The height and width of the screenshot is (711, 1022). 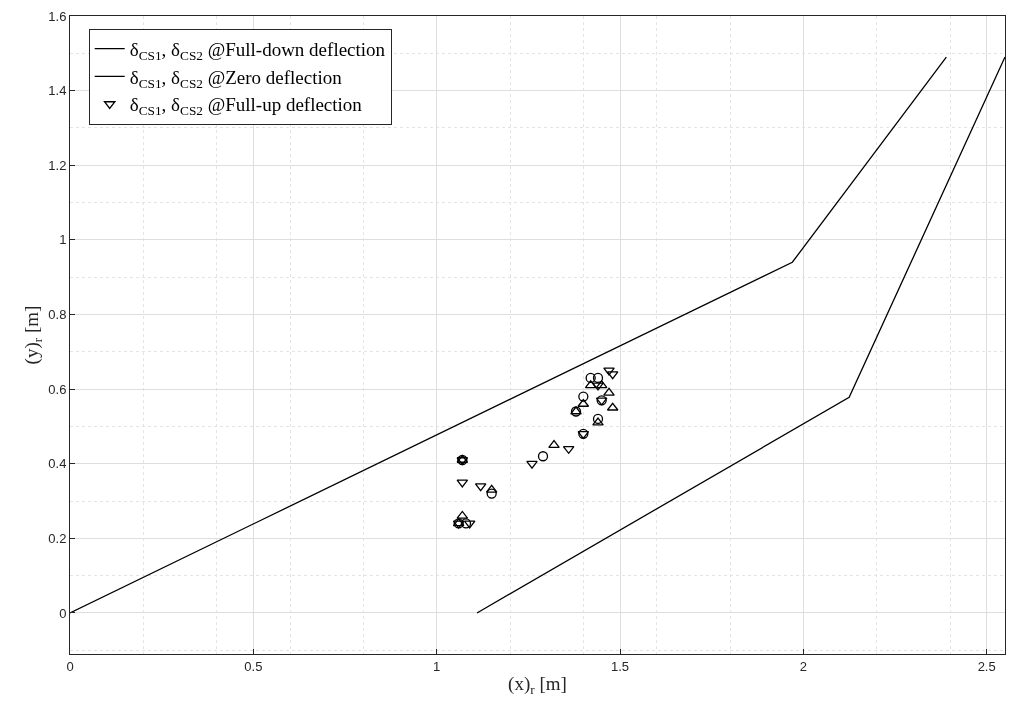 What do you see at coordinates (986, 666) in the screenshot?
I see `x-tick-label: 2.5` at bounding box center [986, 666].